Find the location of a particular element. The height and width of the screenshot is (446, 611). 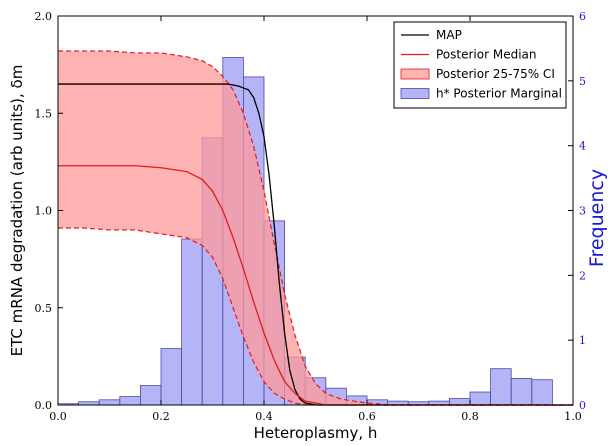

y2-tick-label: 1 is located at coordinates (582, 340).